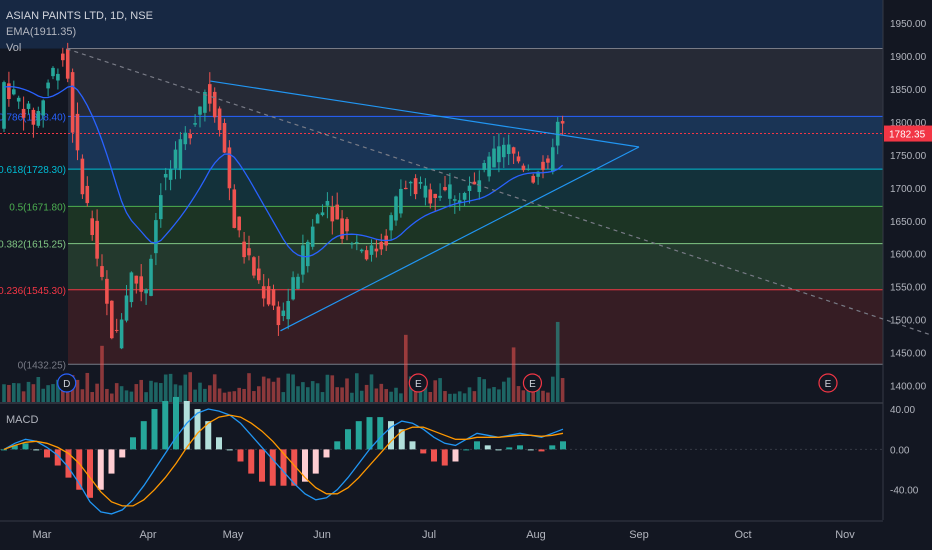 The width and height of the screenshot is (932, 550). What do you see at coordinates (429, 535) in the screenshot?
I see `time-tick-label: Jul` at bounding box center [429, 535].